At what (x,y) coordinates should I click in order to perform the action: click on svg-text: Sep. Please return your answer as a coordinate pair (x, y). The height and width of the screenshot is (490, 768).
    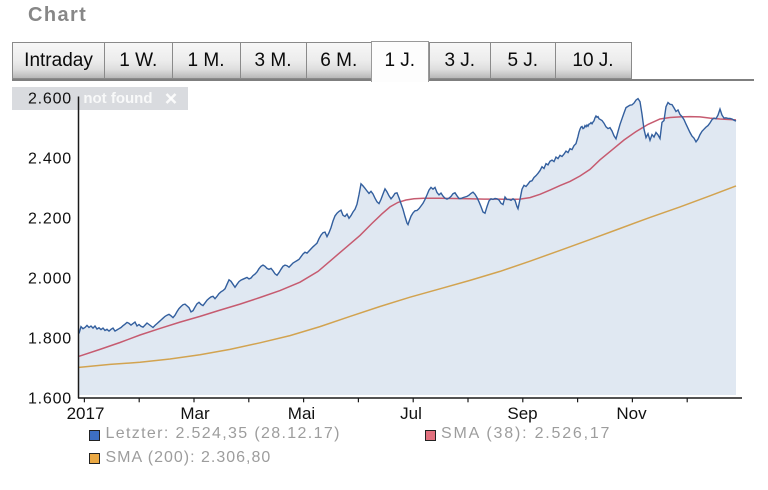
    Looking at the image, I should click on (522, 413).